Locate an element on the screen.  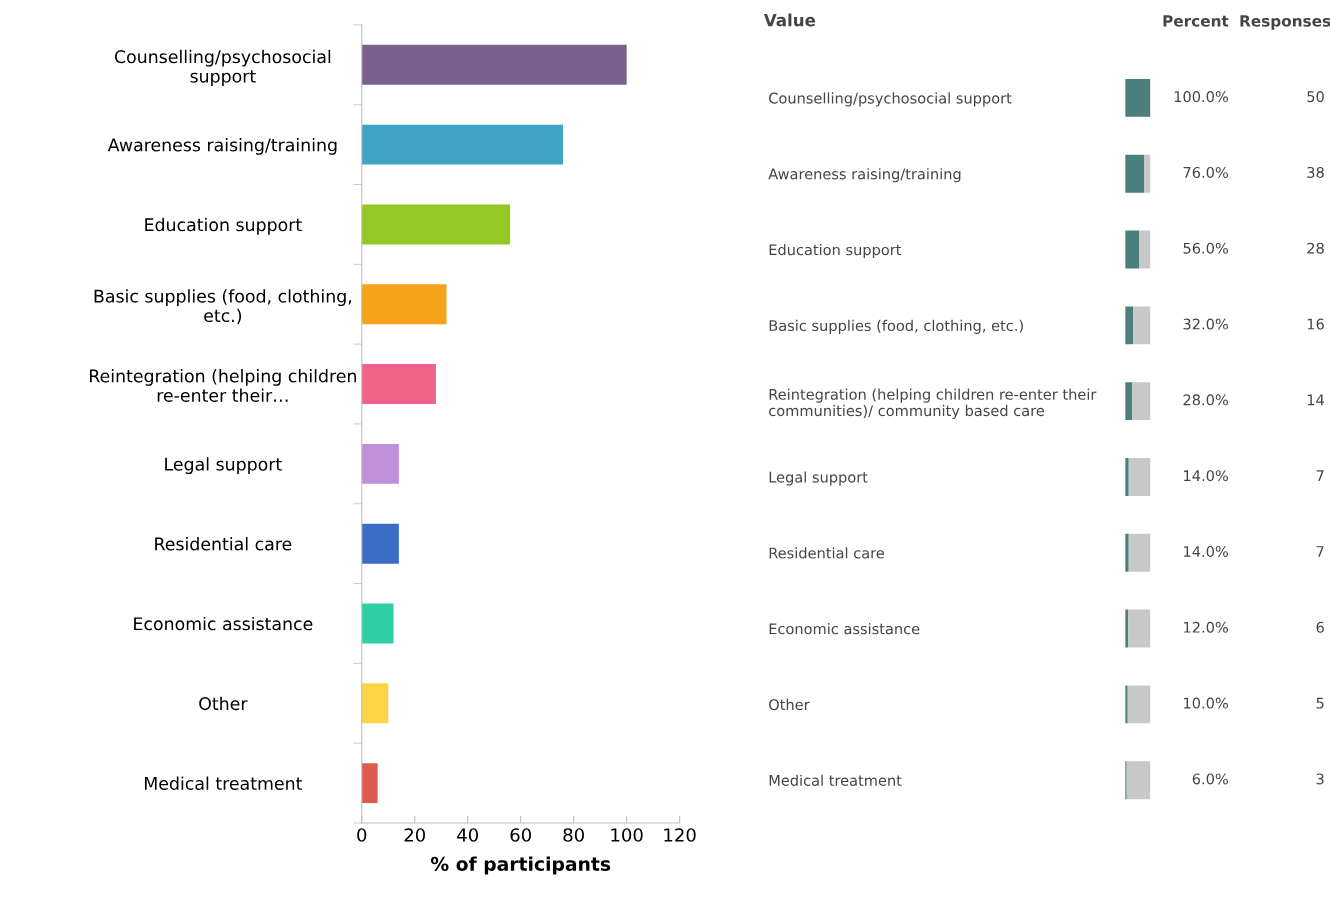
text: Responses is located at coordinates (1285, 22).